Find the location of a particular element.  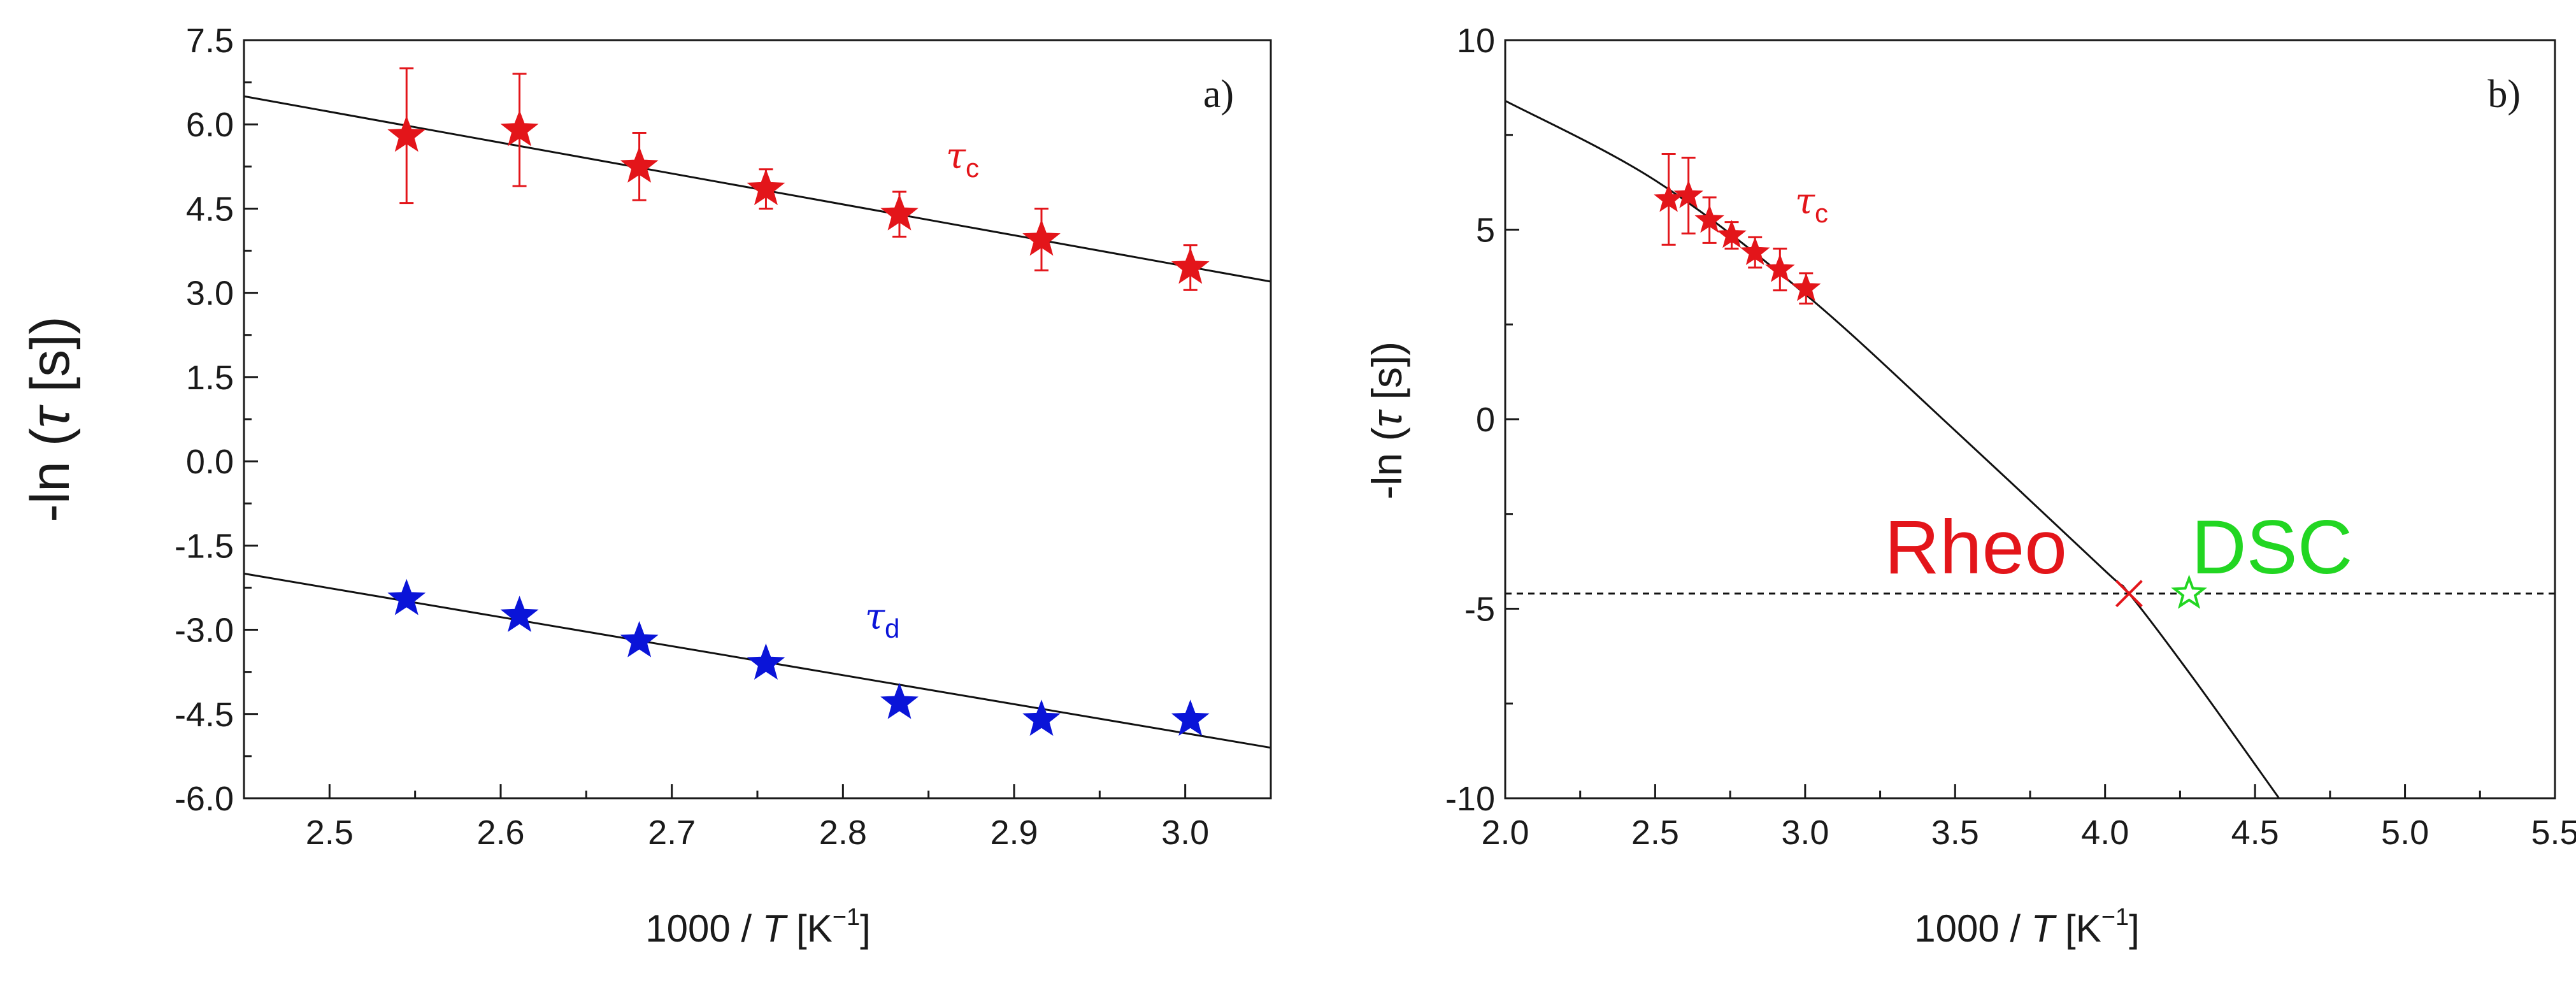

dsc-marker-star is located at coordinates (2189, 592).